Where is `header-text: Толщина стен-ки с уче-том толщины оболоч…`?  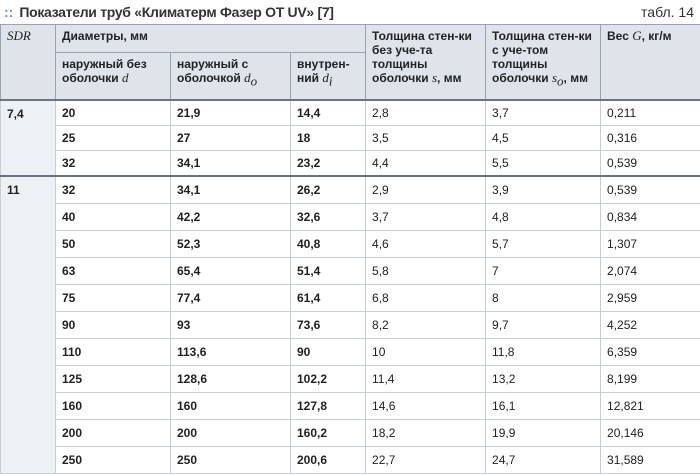
header-text: Толщина стен-ки с уче-том толщины оболоч… is located at coordinates (542, 57).